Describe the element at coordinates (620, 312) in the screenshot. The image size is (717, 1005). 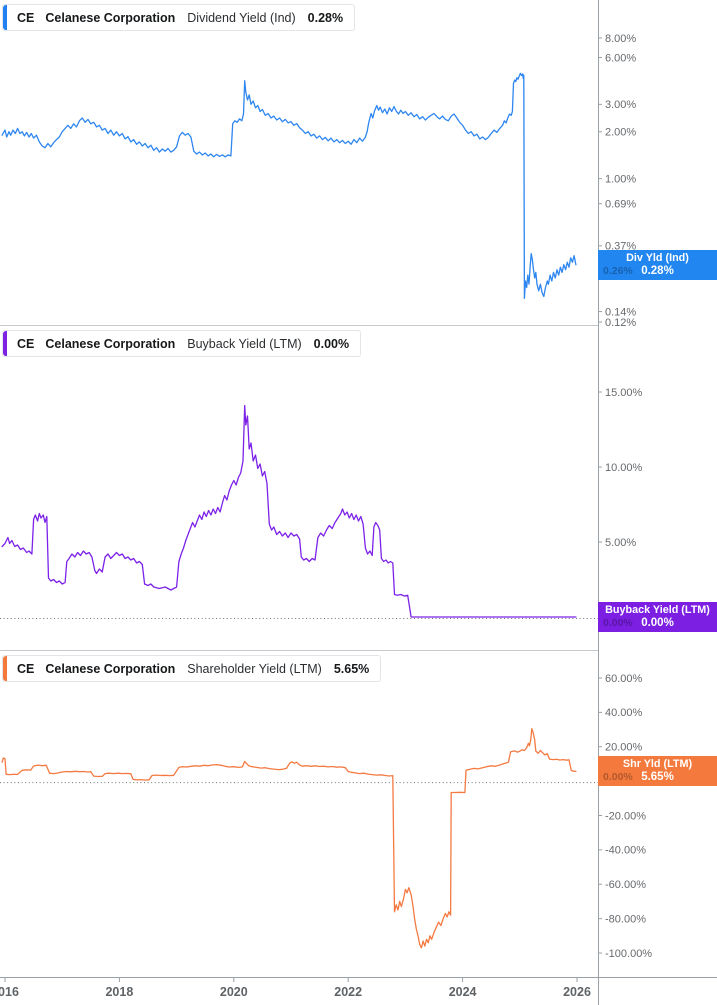
I see `y-axis-tick-label: 0.14%` at that location.